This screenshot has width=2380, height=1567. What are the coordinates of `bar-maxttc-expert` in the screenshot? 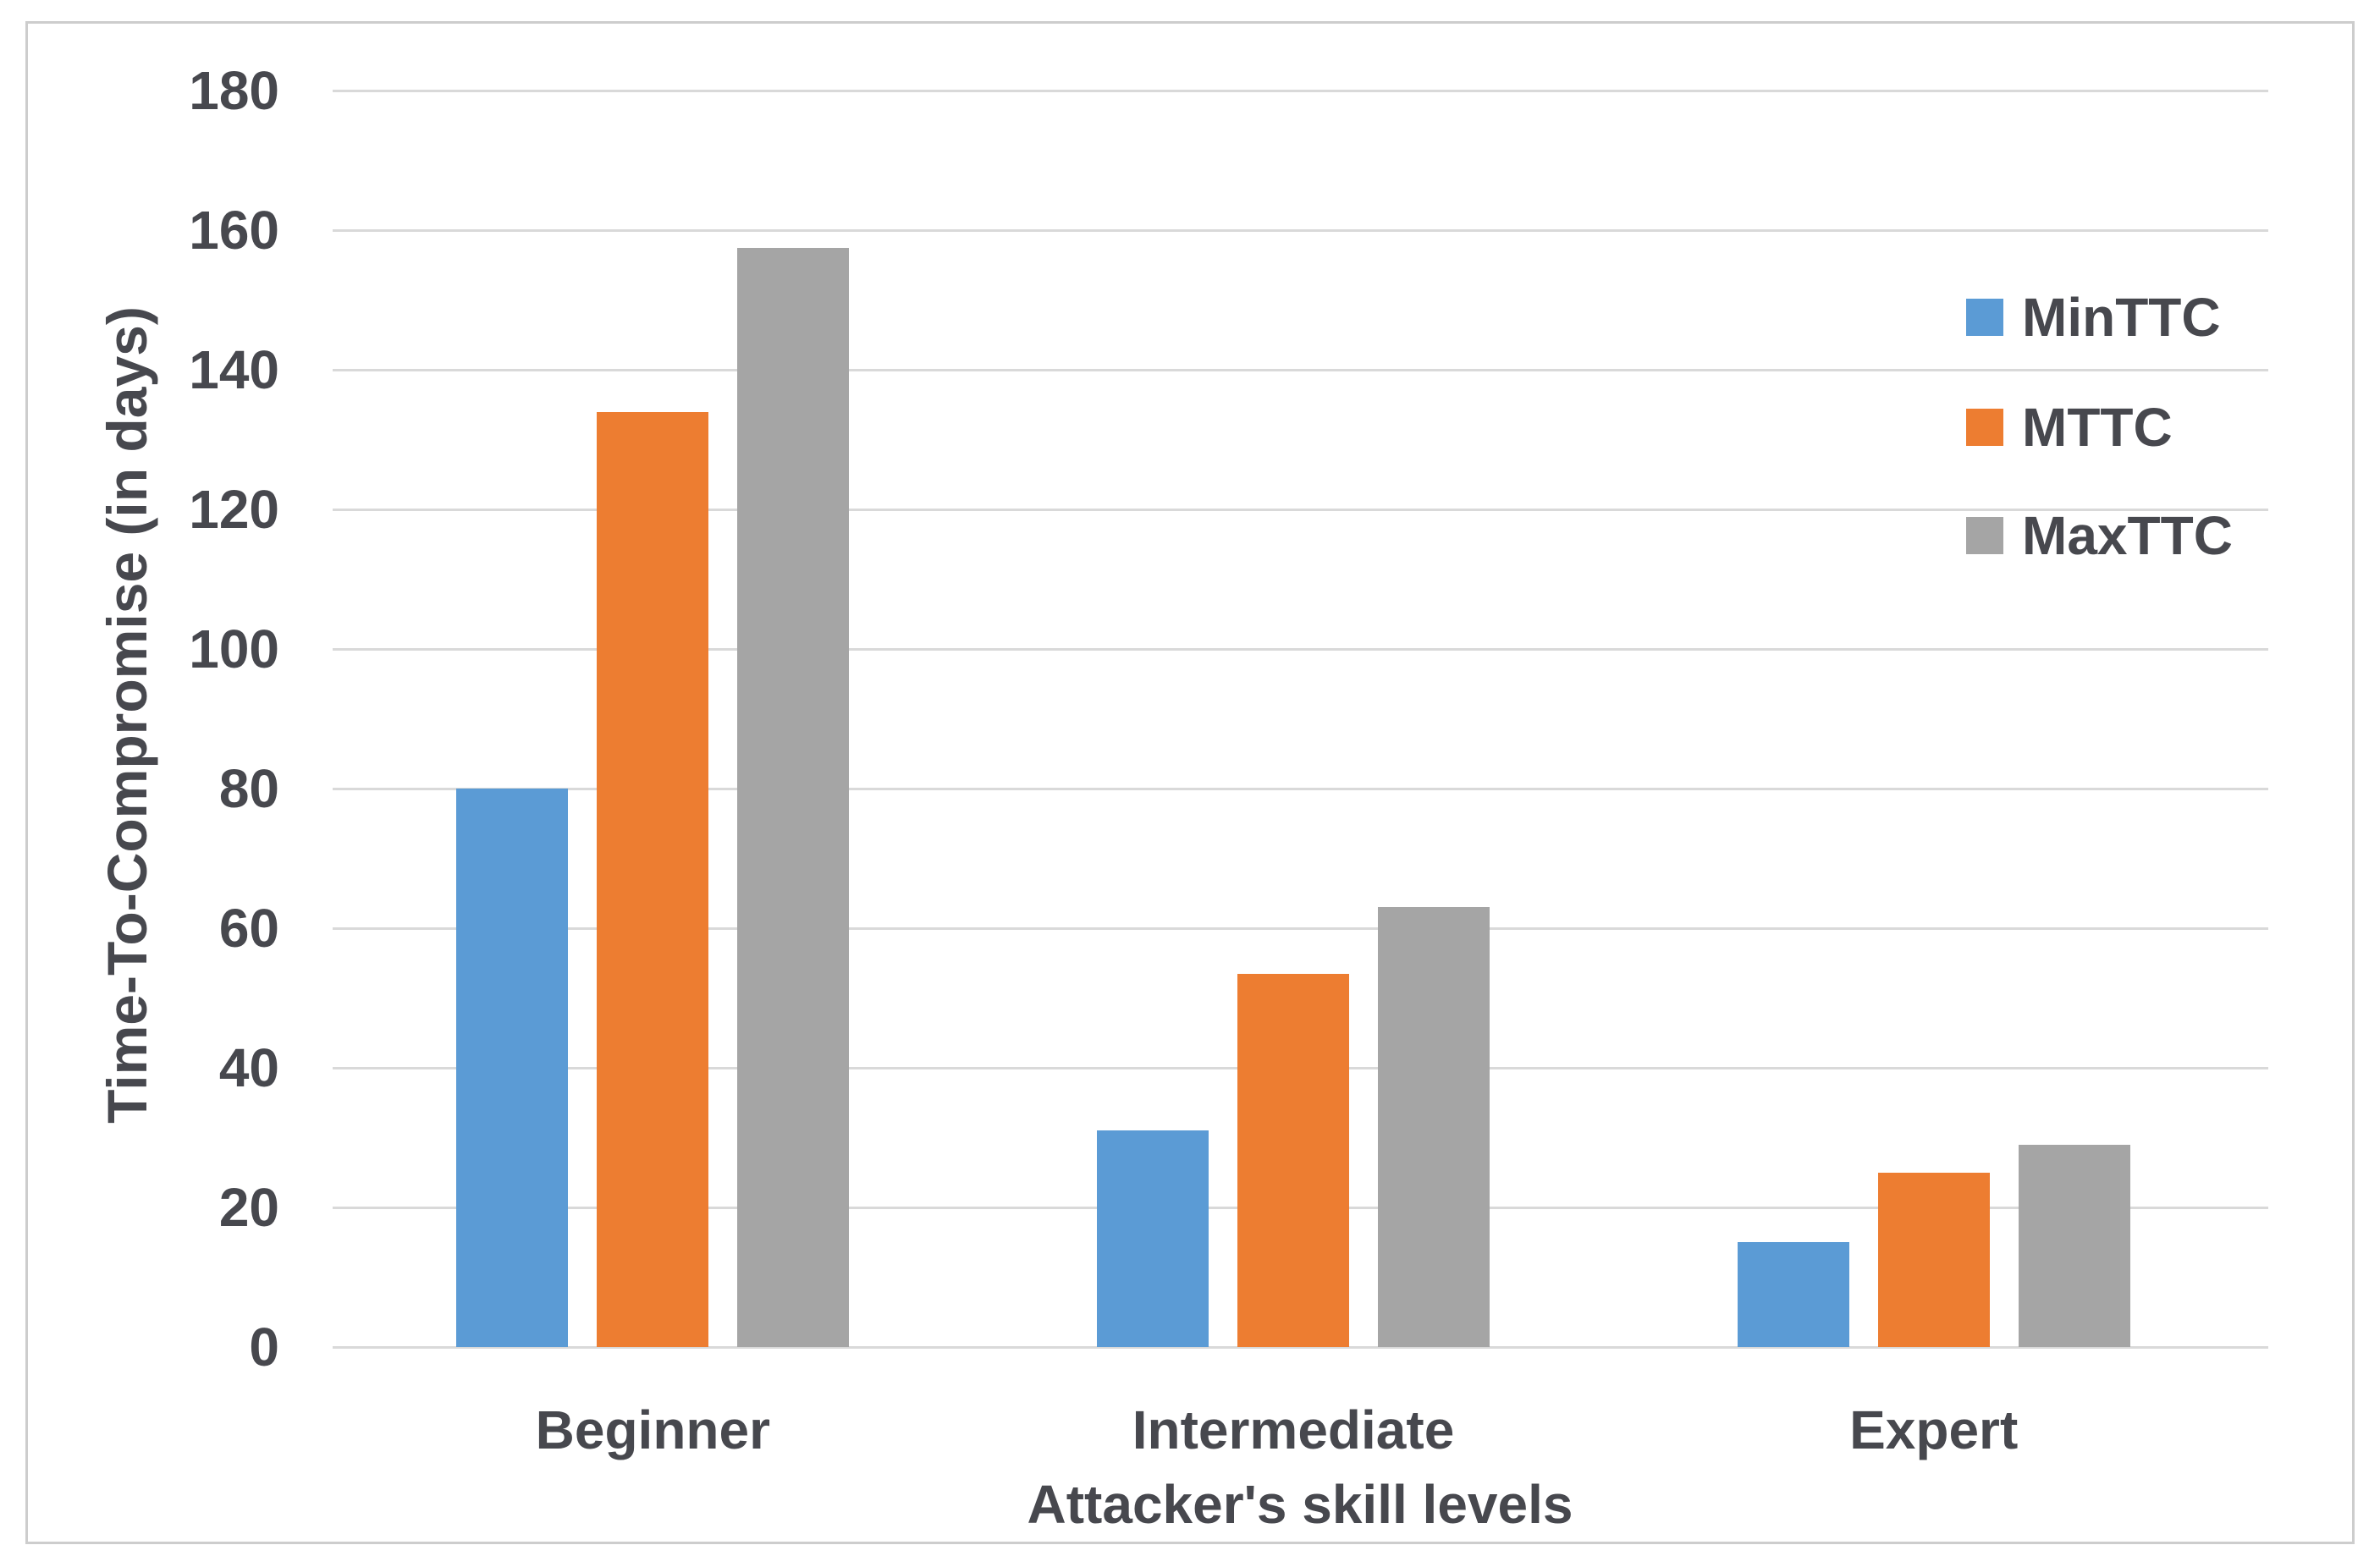 It's located at (2074, 1245).